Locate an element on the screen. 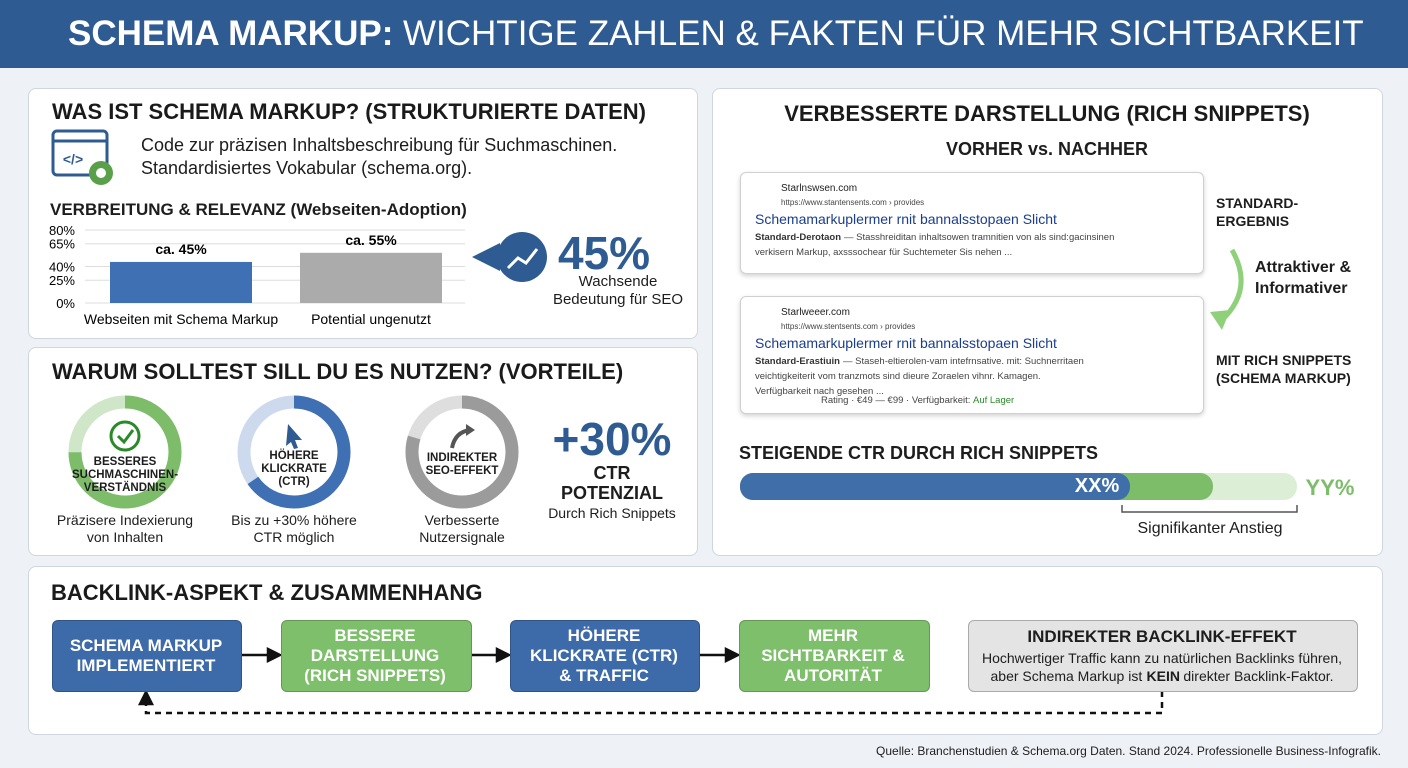 The image size is (1408, 768). flow-connectors is located at coordinates (650, 680).